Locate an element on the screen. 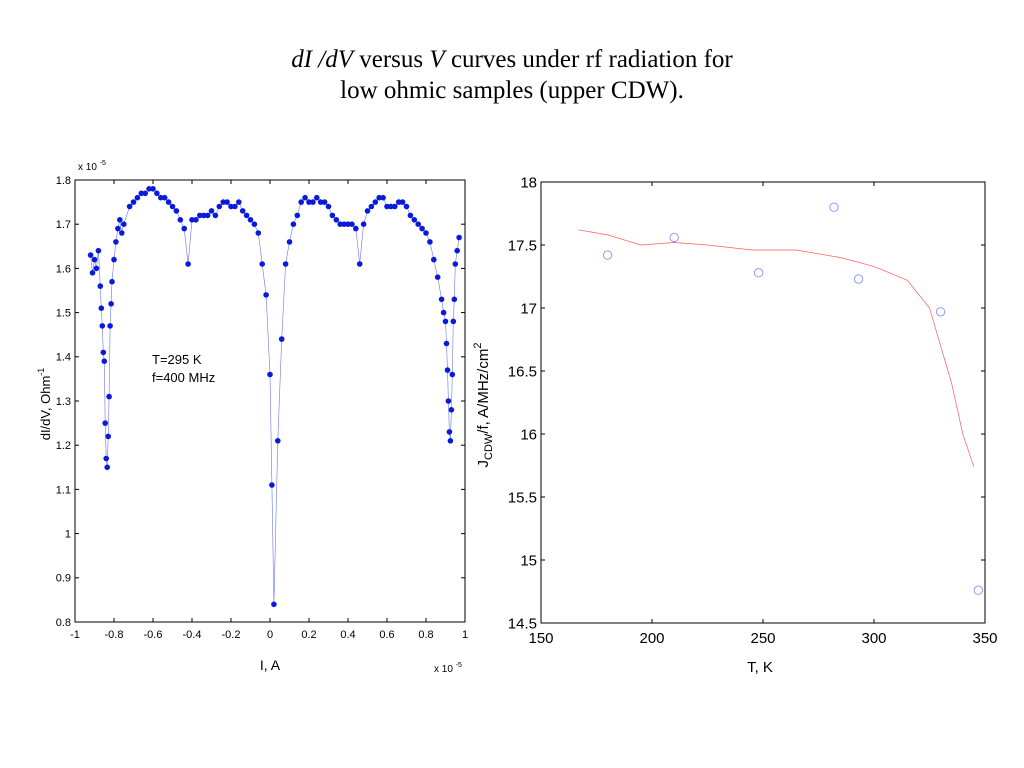 This screenshot has width=1024, height=768. left-annotation-line: f=400 MHz is located at coordinates (183, 377).